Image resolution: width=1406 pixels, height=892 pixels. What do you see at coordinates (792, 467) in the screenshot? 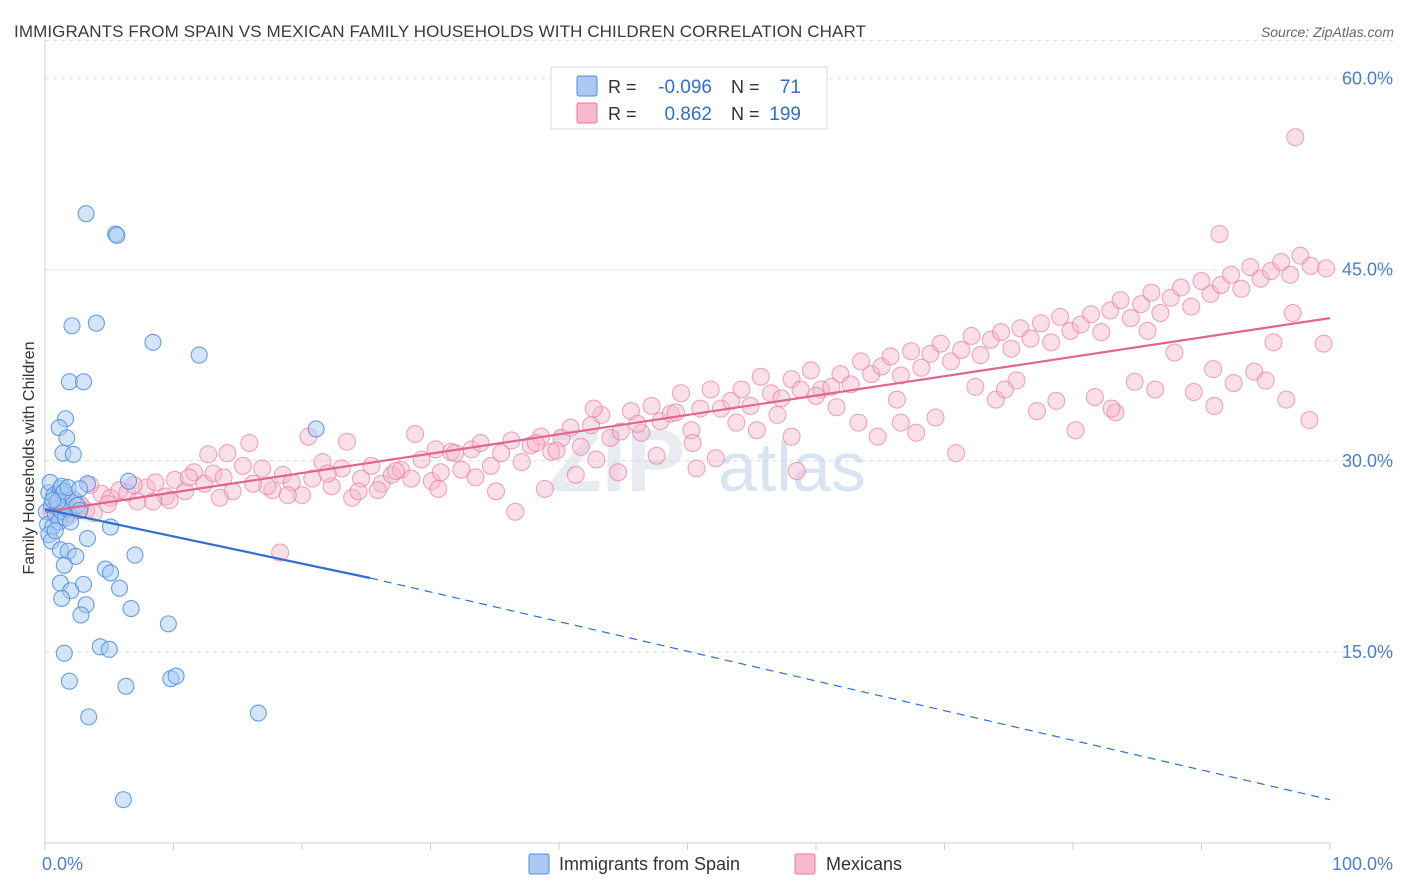
I see `watermark-atlas: atlas` at bounding box center [792, 467].